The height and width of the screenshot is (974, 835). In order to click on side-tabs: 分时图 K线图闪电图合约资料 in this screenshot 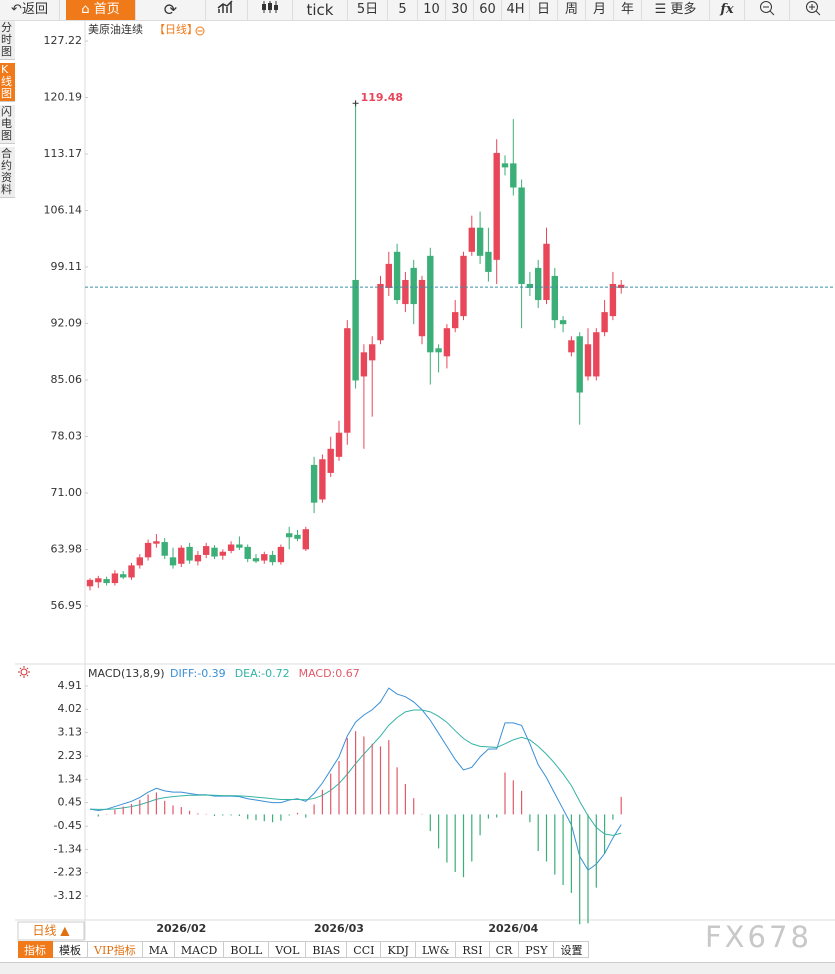, I will do `click(7, 111)`.